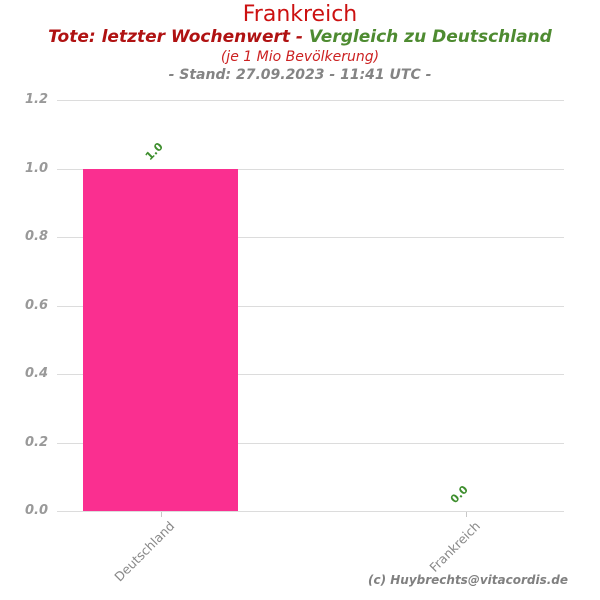 This screenshot has height=600, width=600. I want to click on y-axis-tick-label: 0.6, so click(36, 305).